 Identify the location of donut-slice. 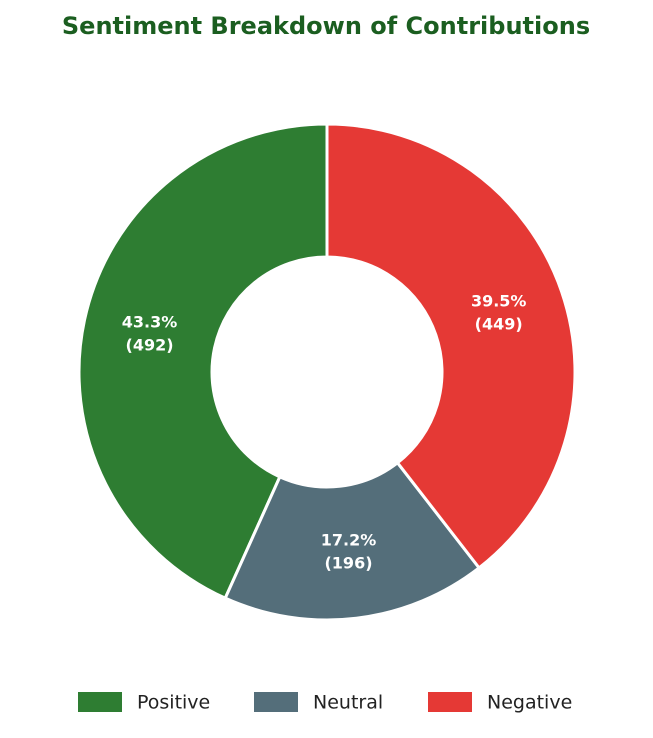
(352, 541).